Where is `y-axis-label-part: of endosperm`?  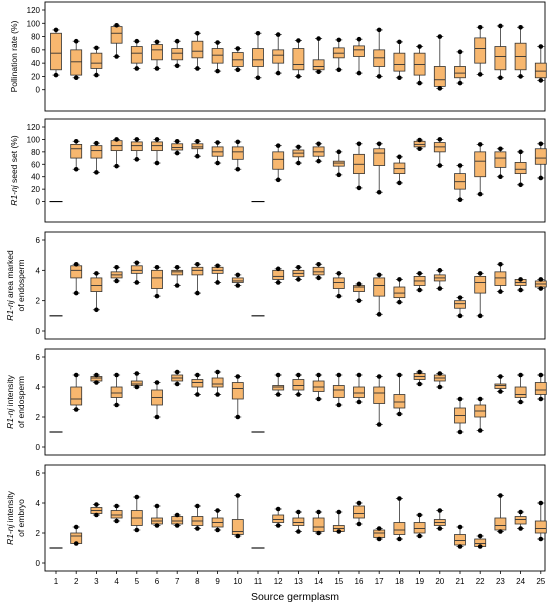 y-axis-label-part: of endosperm is located at coordinates (21, 402).